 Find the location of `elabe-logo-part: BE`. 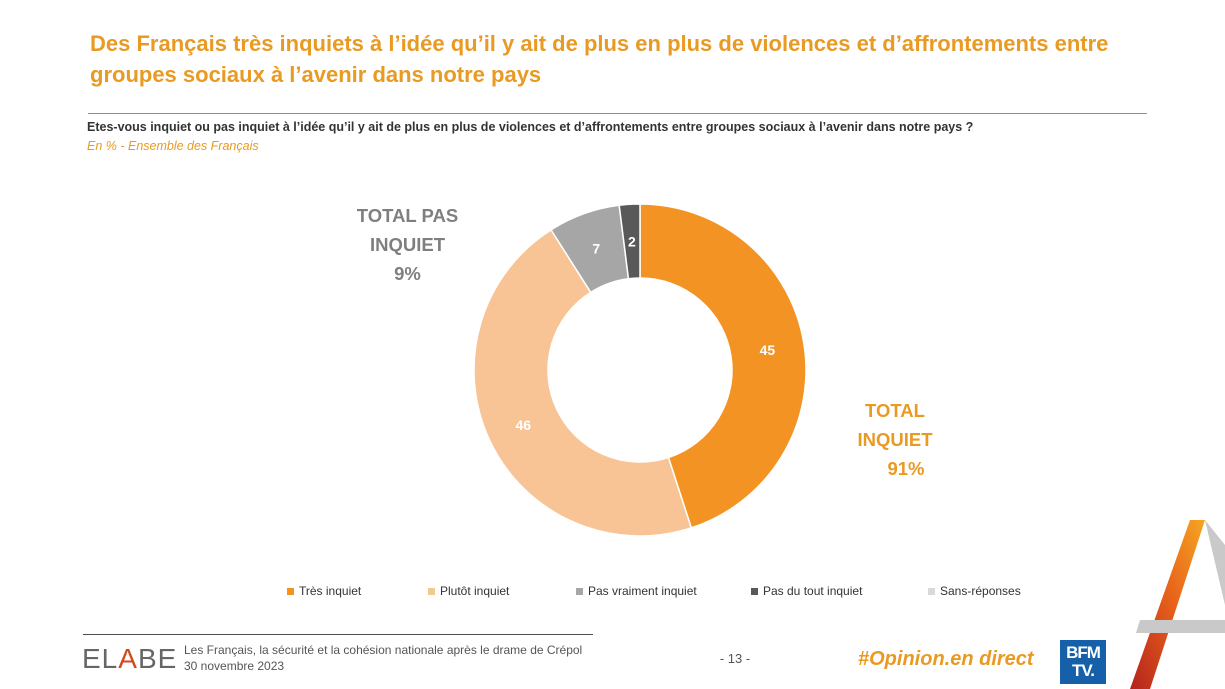

elabe-logo-part: BE is located at coordinates (157, 658).